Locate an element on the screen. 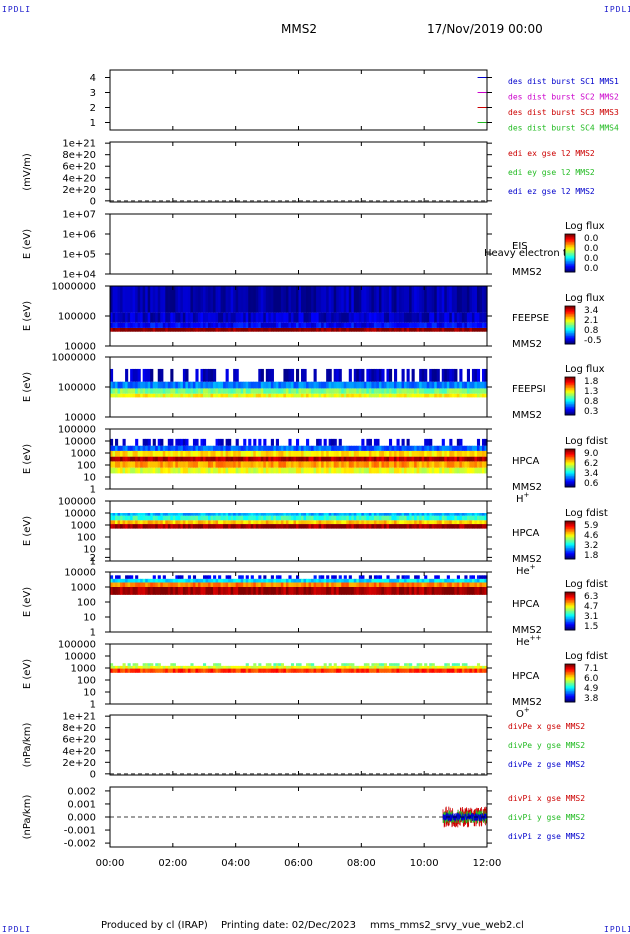 Image resolution: width=630 pixels, height=934 pixels. colorbar-tick-label: 5.9 is located at coordinates (591, 526).